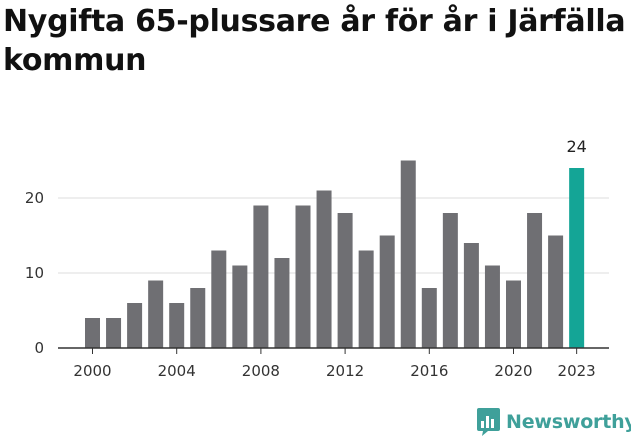 The width and height of the screenshot is (631, 439). I want to click on x-tick-label: 2016, so click(429, 371).